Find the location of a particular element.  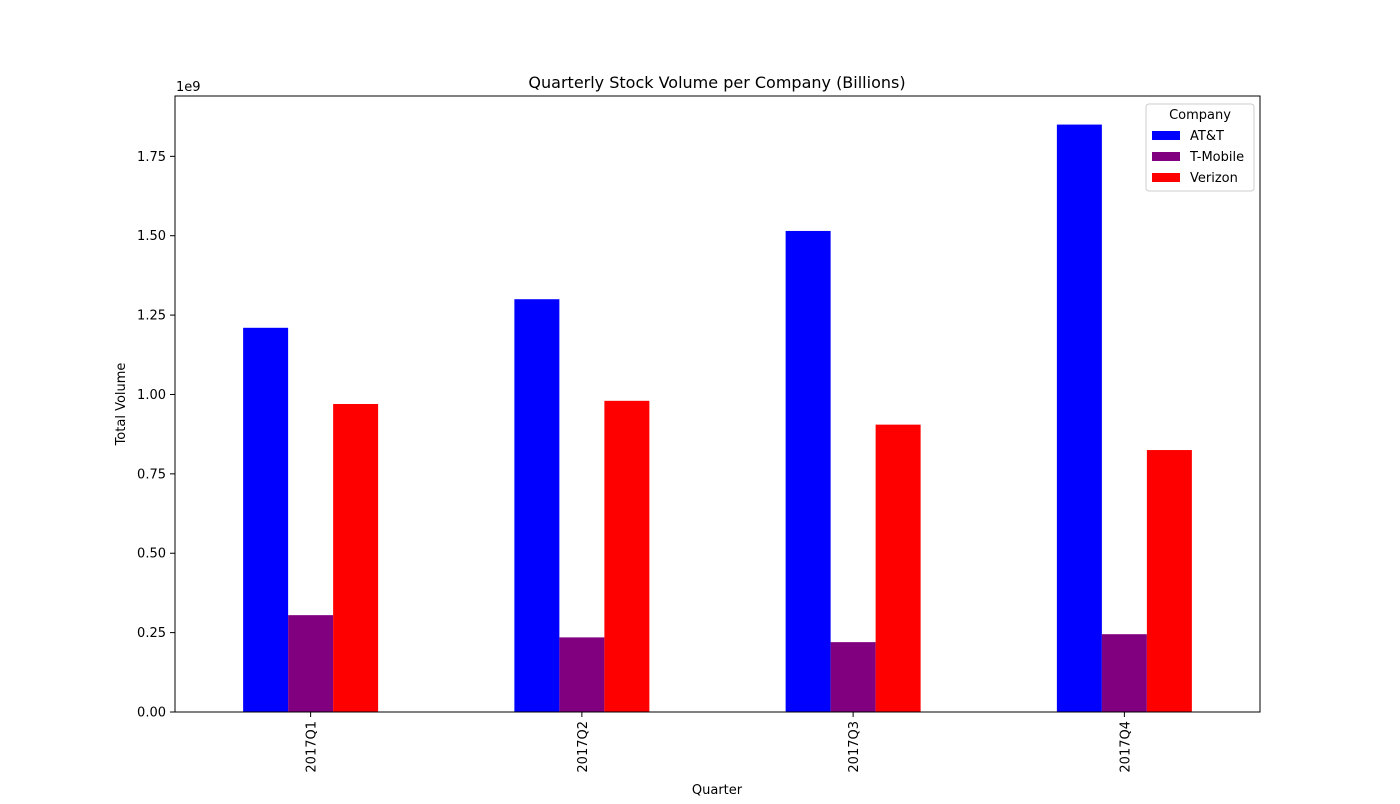

x-axis-label: Quarter is located at coordinates (717, 790).